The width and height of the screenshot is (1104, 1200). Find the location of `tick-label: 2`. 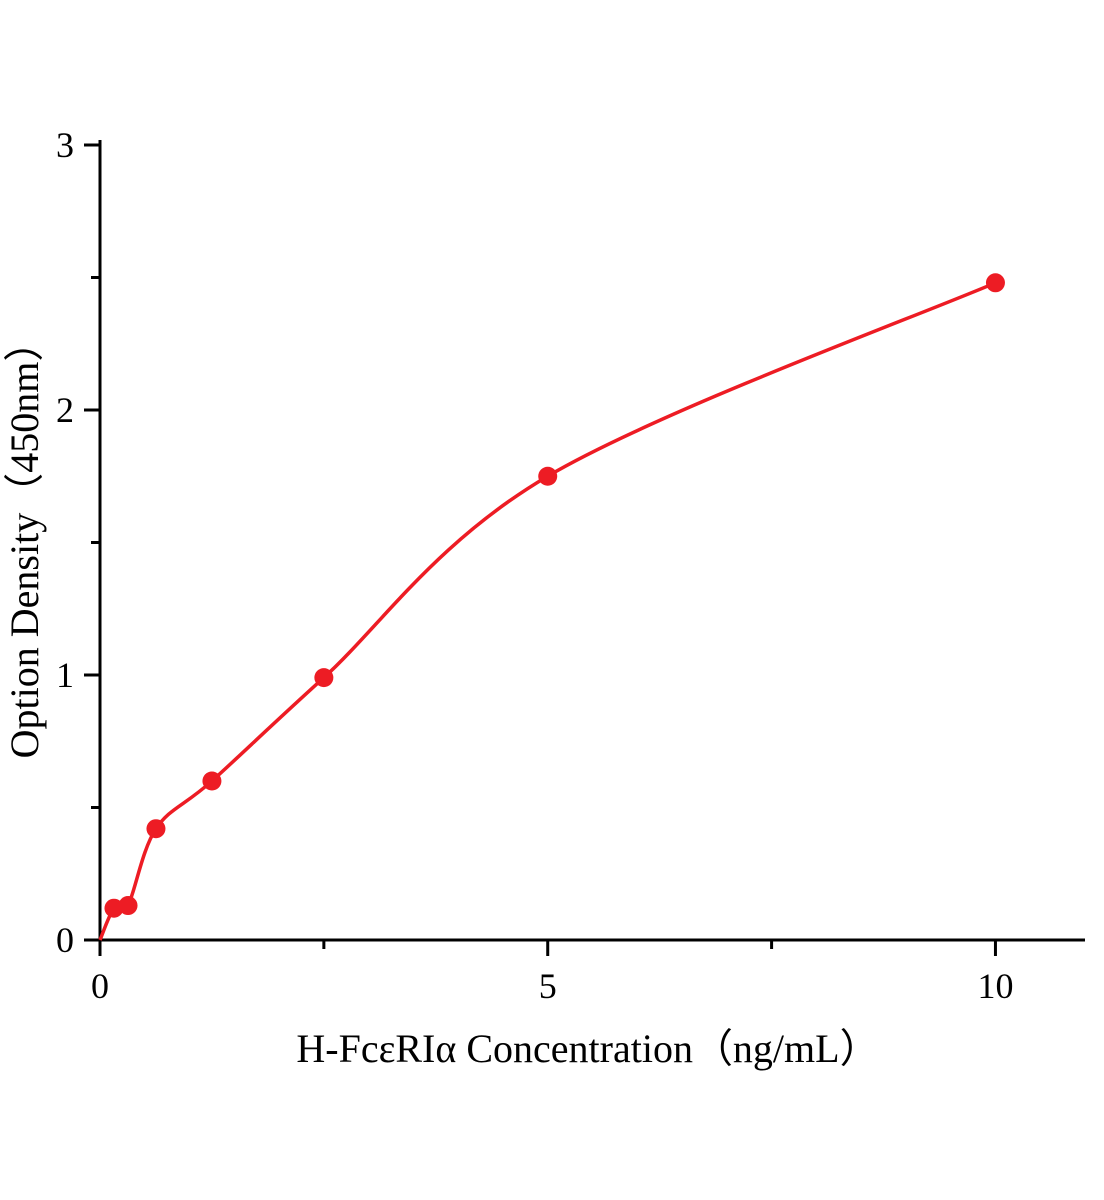

tick-label: 2 is located at coordinates (65, 410).